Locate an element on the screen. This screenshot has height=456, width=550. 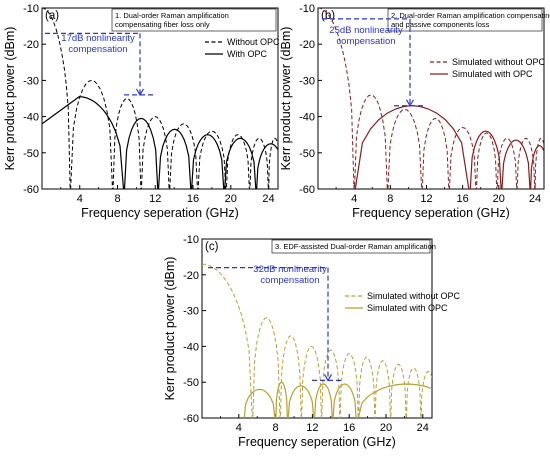
legend-label: Without OPC is located at coordinates (253, 42).